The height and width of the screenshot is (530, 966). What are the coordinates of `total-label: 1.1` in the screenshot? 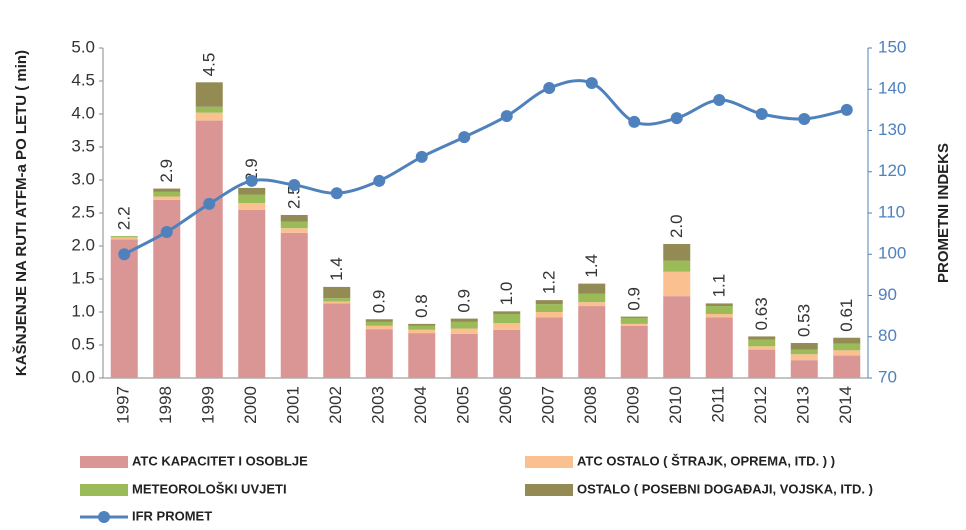 It's located at (719, 286).